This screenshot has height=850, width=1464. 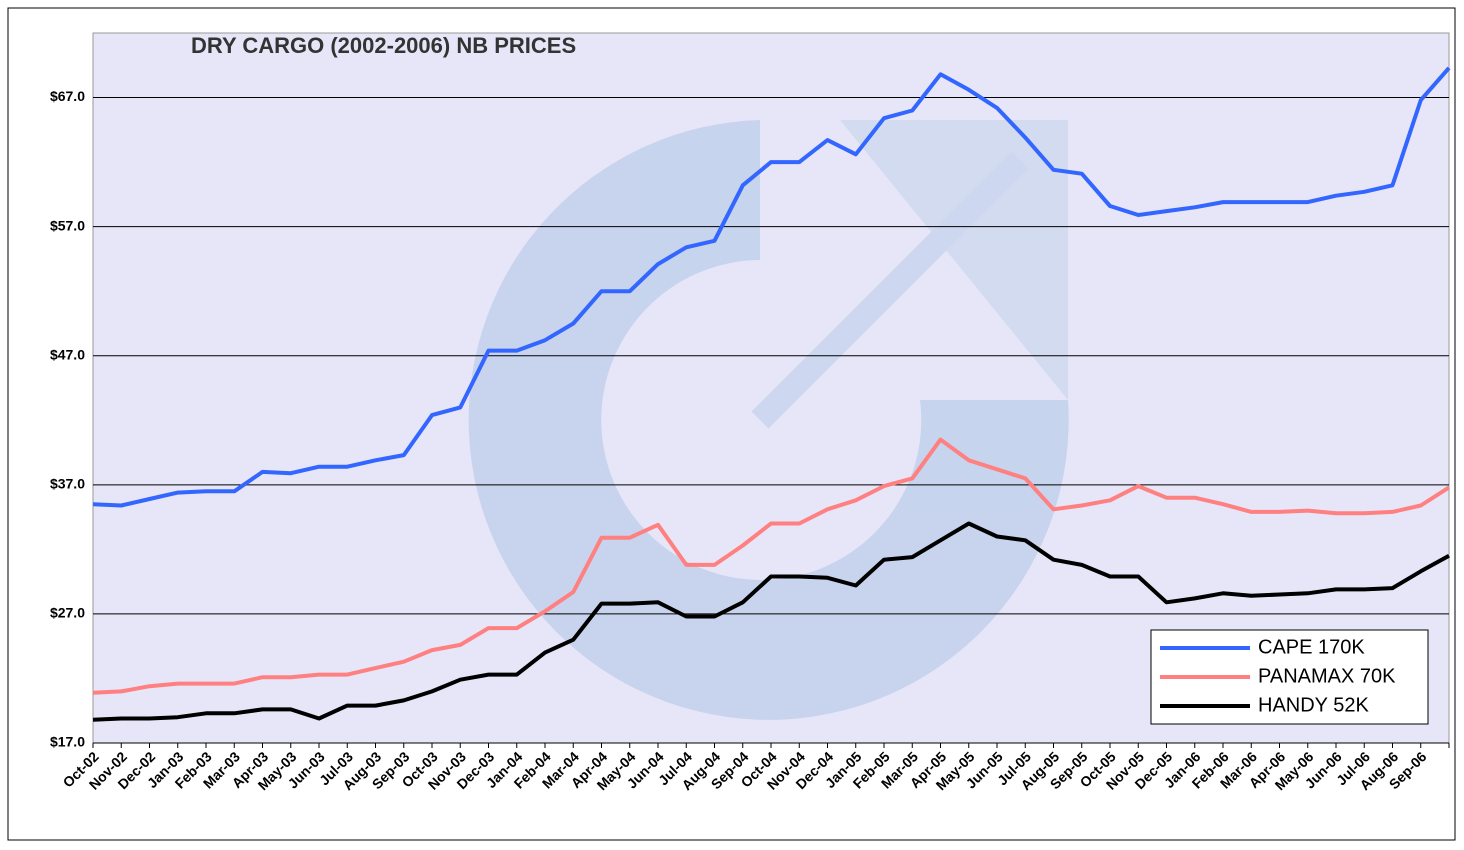 What do you see at coordinates (1313, 705) in the screenshot?
I see `legend-label: HANDY 52K` at bounding box center [1313, 705].